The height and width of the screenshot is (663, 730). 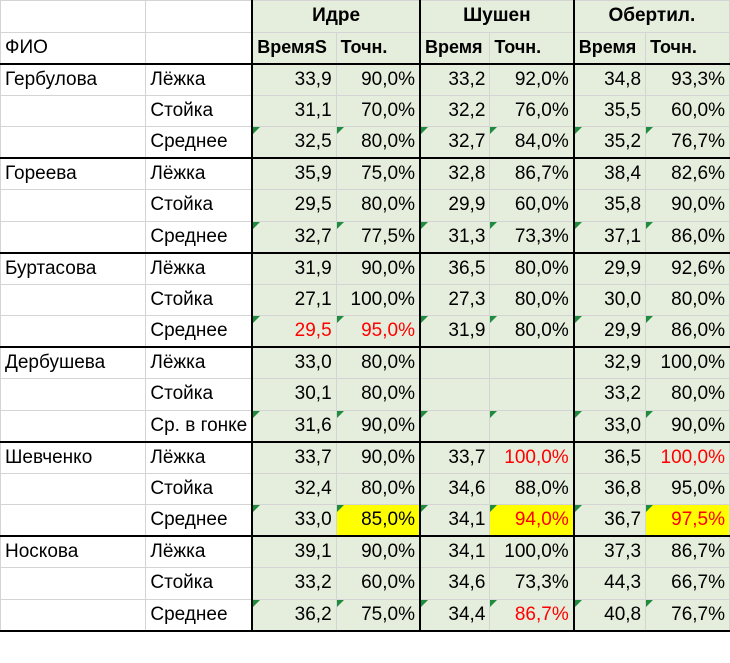 I want to click on fio-header: ФИО, so click(x=73, y=48).